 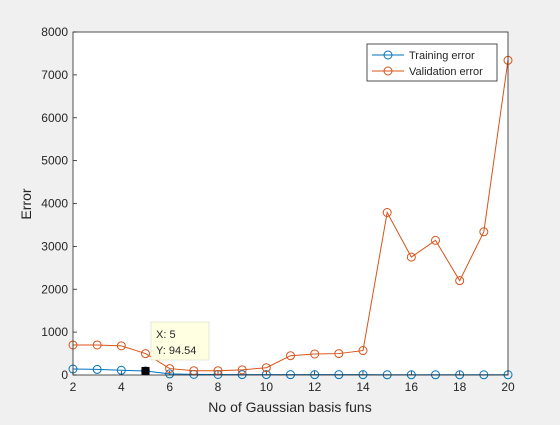 I want to click on y-tick-label: 6000, so click(x=54, y=118).